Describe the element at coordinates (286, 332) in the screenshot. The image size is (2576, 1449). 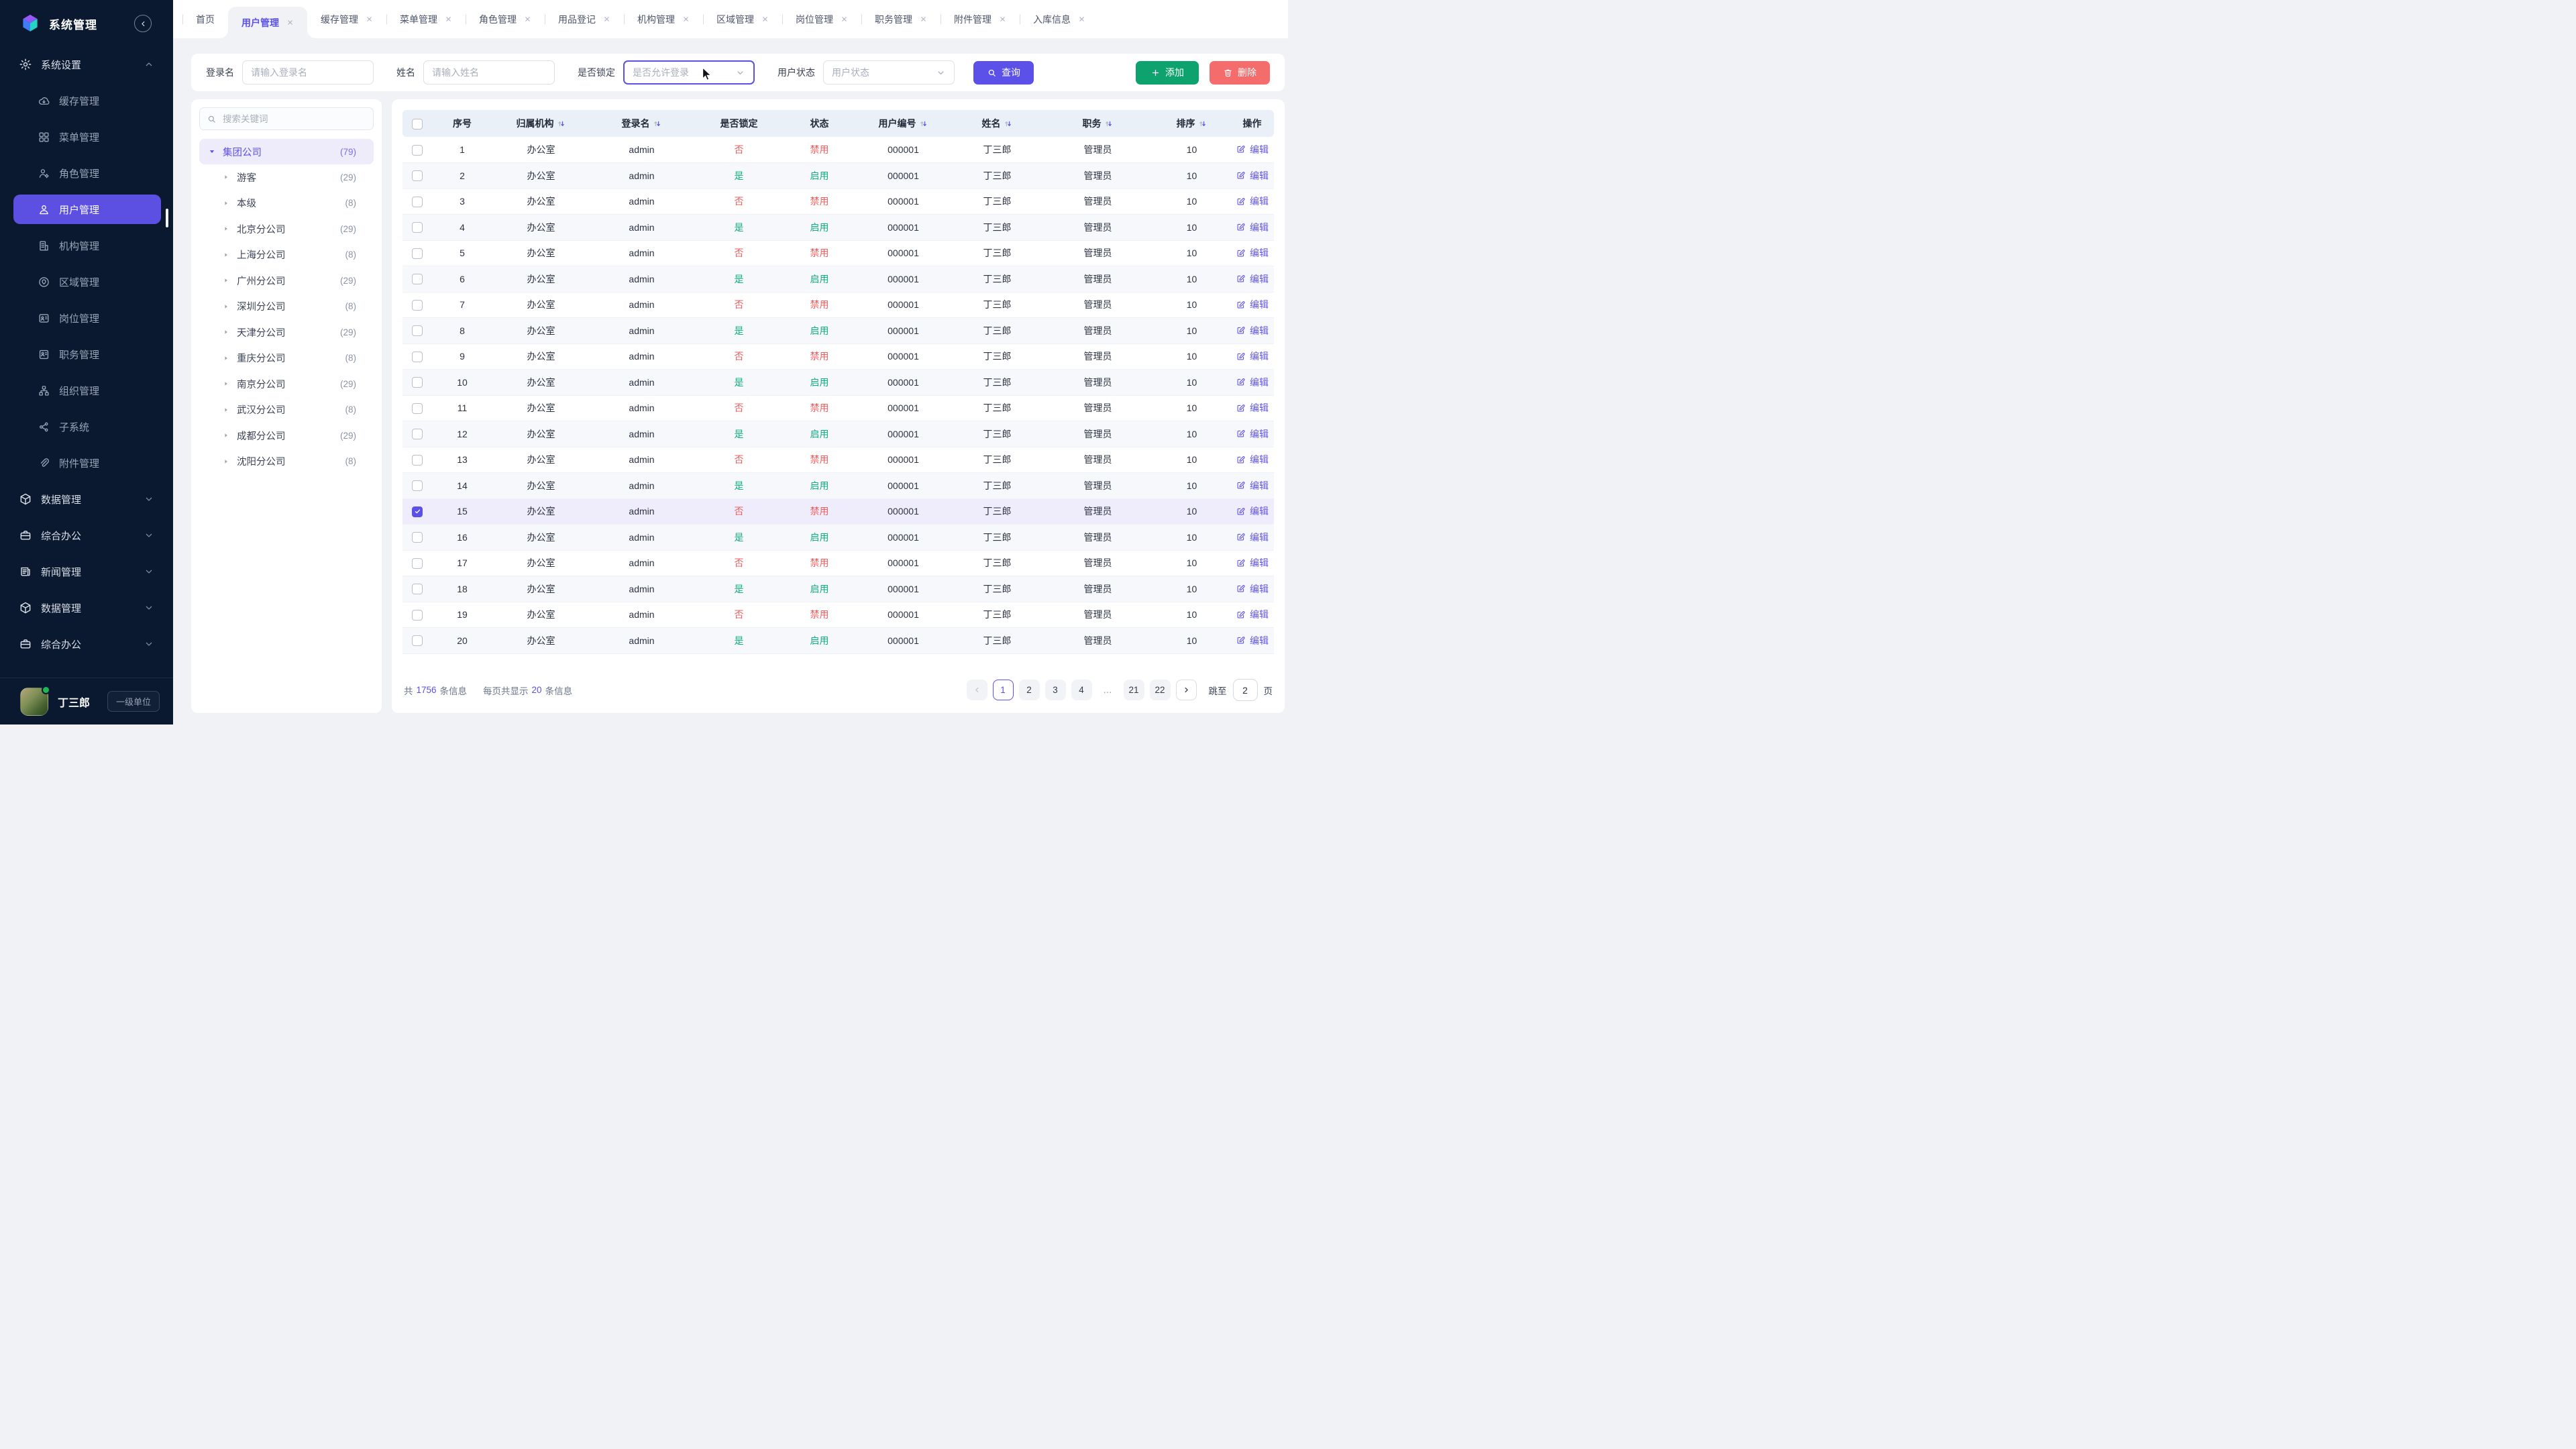
I see `tree-node-天津分公司: 天津分公司 (29)` at that location.